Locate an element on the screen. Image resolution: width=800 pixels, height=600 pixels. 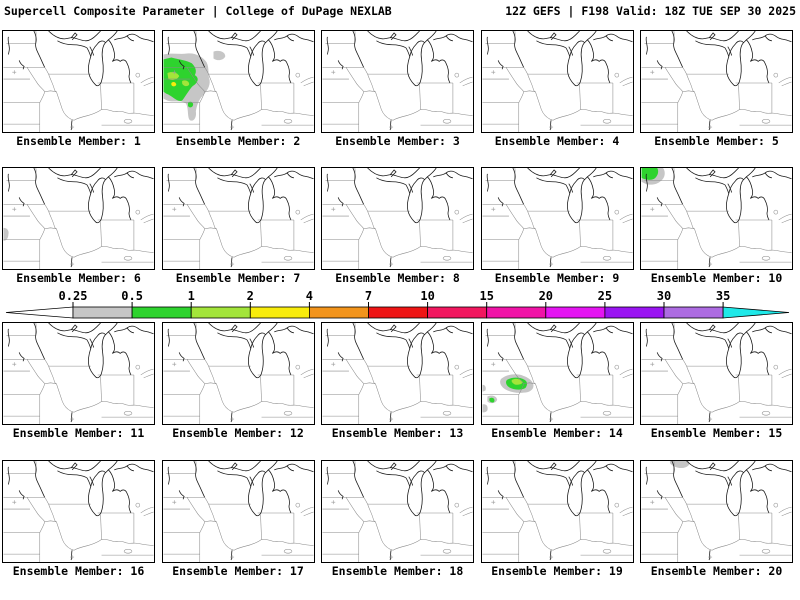
ensemble-panel-20: Ensemble Member: 20 is located at coordinates (716, 519).